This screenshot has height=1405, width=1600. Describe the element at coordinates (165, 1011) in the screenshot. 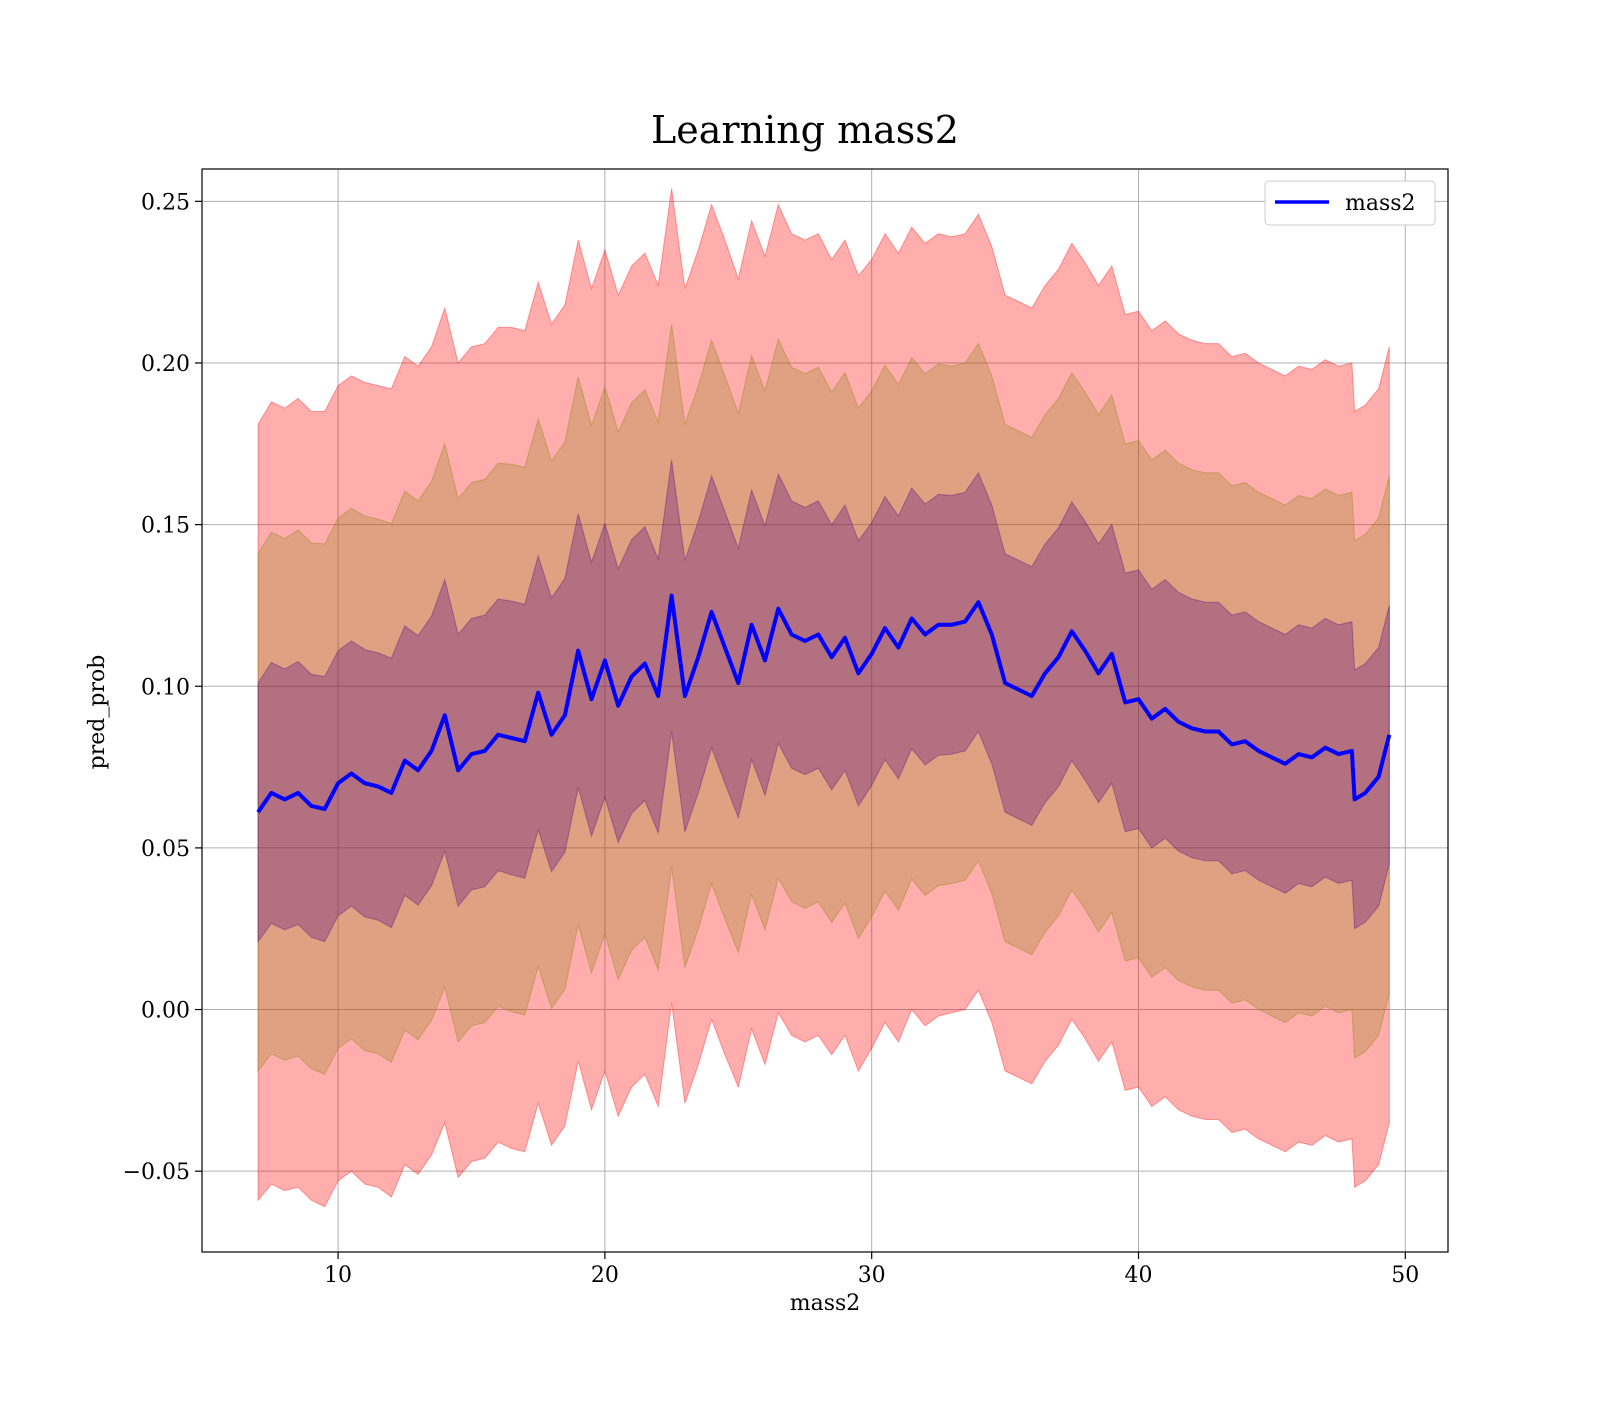

I see `y-tick-label: 0.00` at that location.